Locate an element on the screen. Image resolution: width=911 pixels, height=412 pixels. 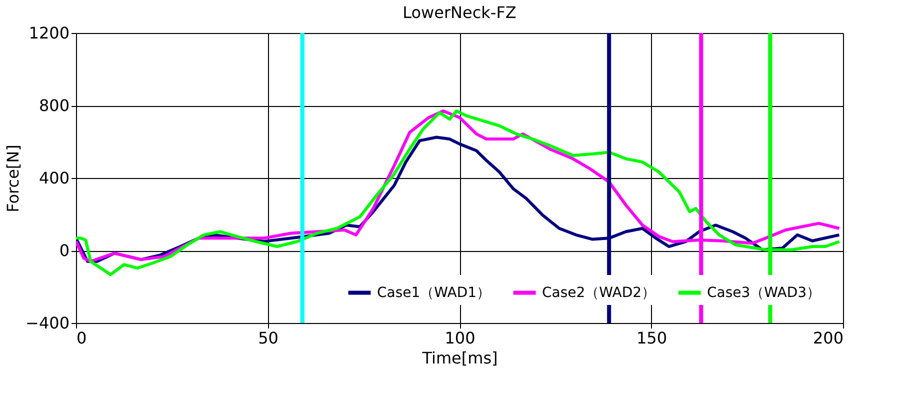
y-tick-label: 0 is located at coordinates (64, 250).